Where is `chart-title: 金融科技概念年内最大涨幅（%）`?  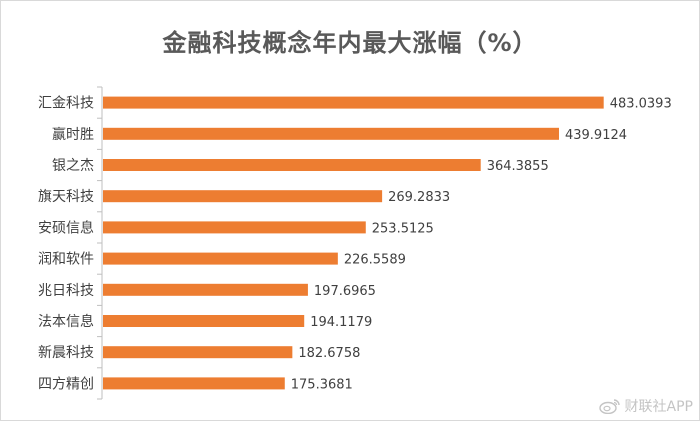 chart-title: 金融科技概念年内最大涨幅（%） is located at coordinates (350, 43).